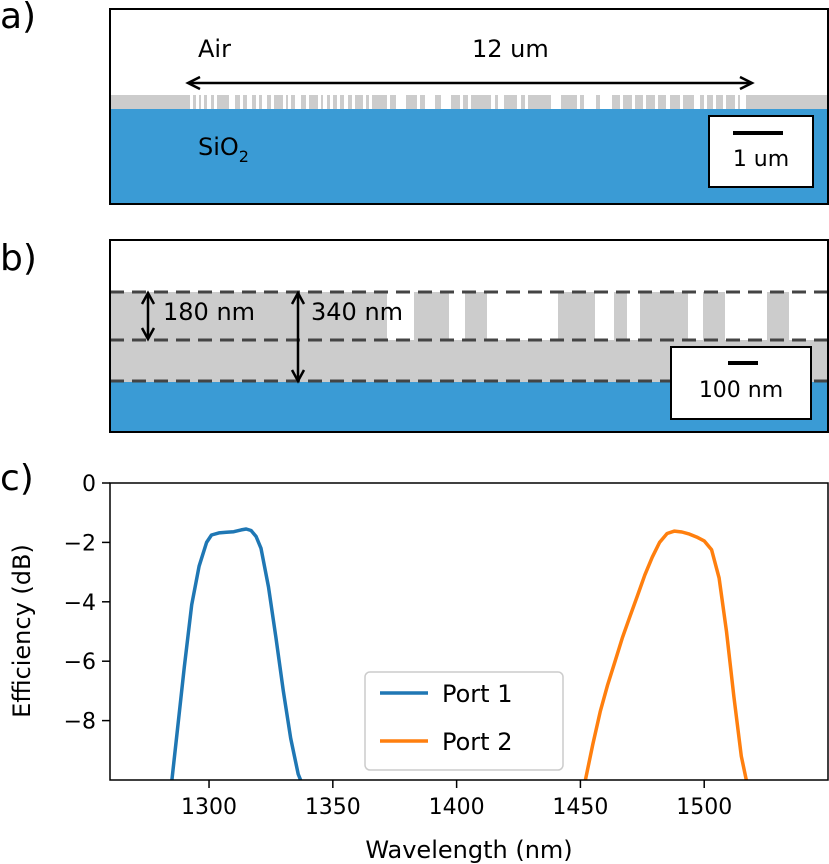 The image size is (829, 864). I want to click on x-tick-label: 1450, so click(580, 807).